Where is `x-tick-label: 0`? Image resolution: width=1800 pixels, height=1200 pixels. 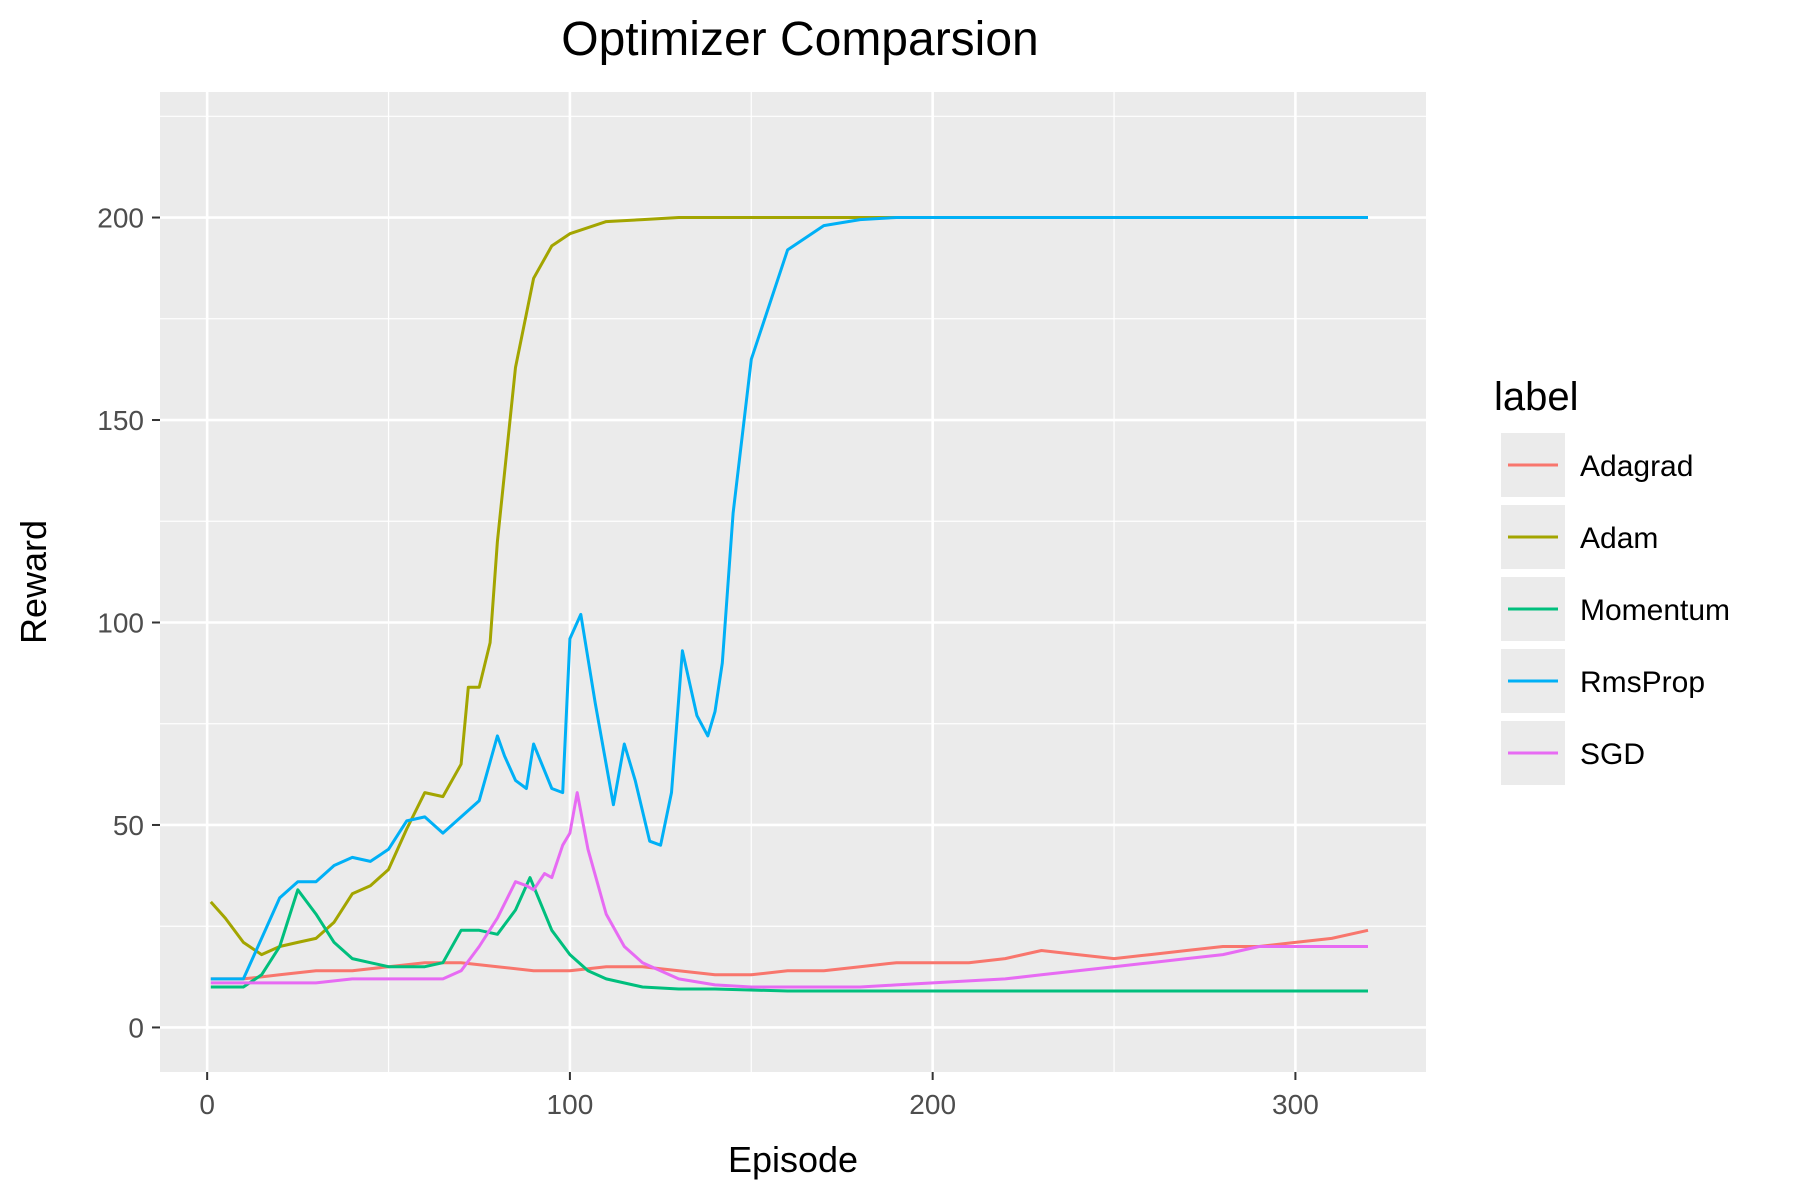
x-tick-label: 0 is located at coordinates (207, 1104).